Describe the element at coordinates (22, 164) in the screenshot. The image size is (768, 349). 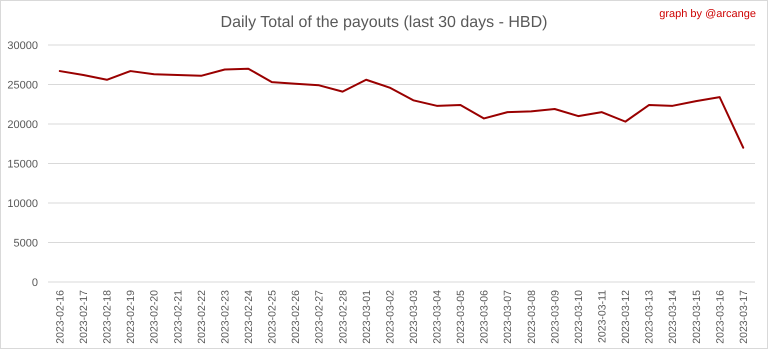
I see `y-tick-label: 15000` at that location.